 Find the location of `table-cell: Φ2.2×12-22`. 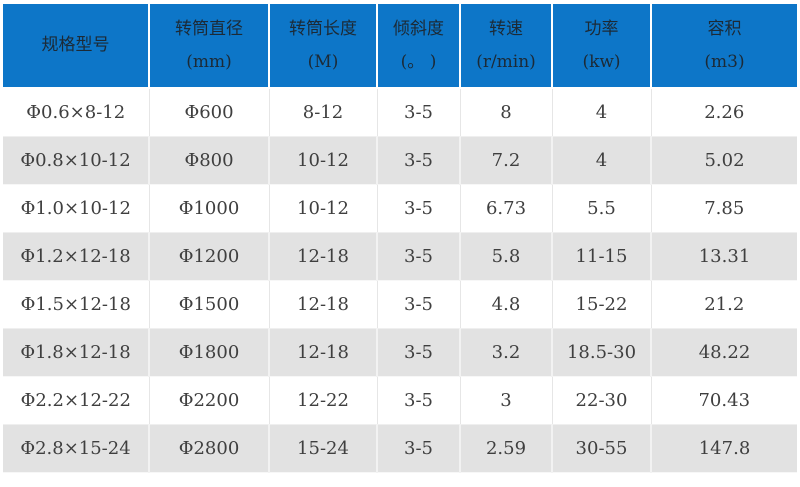

table-cell: Φ2.2×12-22 is located at coordinates (76, 400).